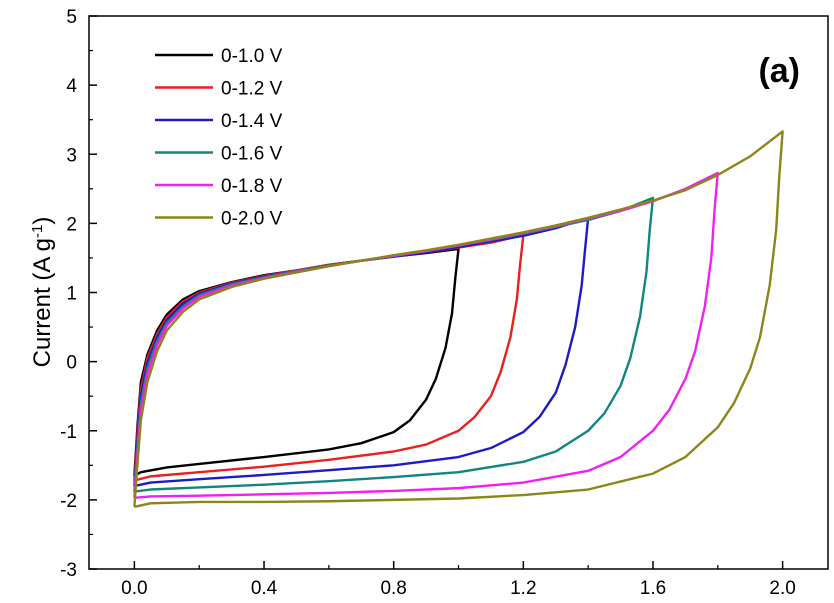 The height and width of the screenshot is (603, 834). Describe the element at coordinates (458, 580) in the screenshot. I see `x-axis: 0.0 0.4 0.8 1.2 1.6 2.0` at that location.